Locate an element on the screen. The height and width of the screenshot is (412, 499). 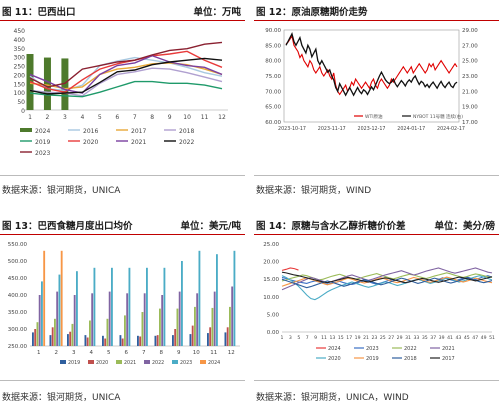
x-tick-label: 15 is located at coordinates (341, 338).